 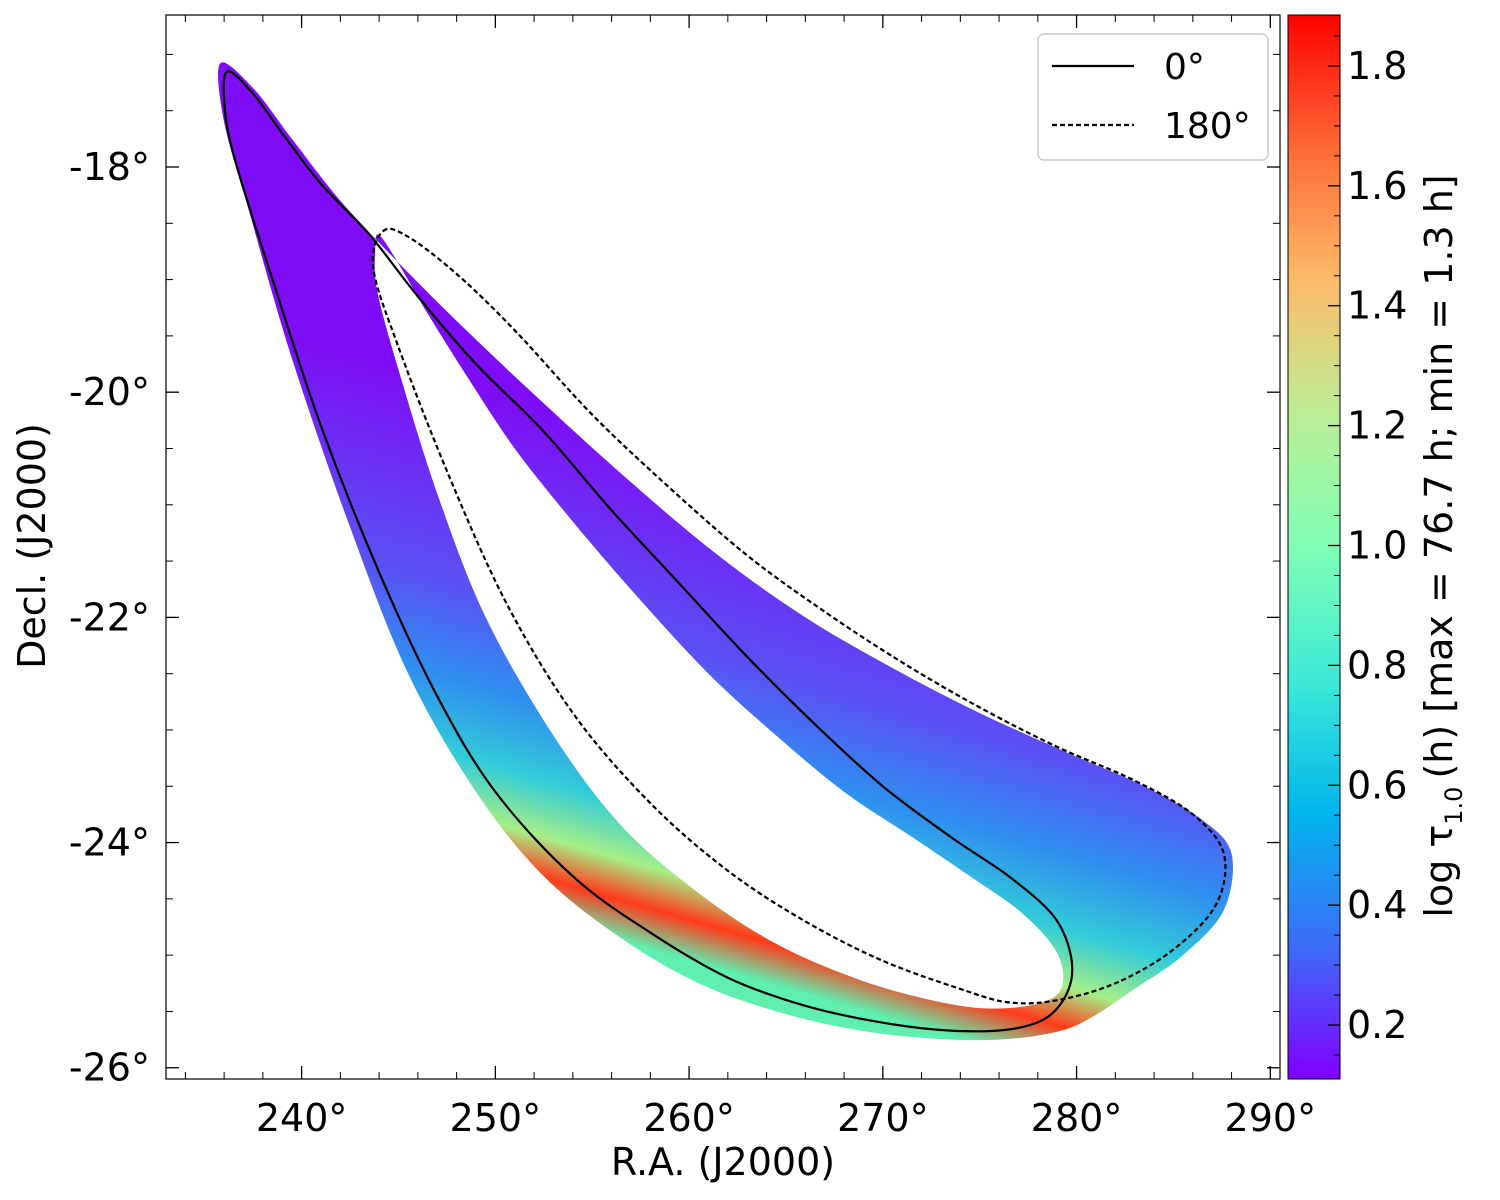 I want to click on colorbar-frame, so click(x=1314, y=547).